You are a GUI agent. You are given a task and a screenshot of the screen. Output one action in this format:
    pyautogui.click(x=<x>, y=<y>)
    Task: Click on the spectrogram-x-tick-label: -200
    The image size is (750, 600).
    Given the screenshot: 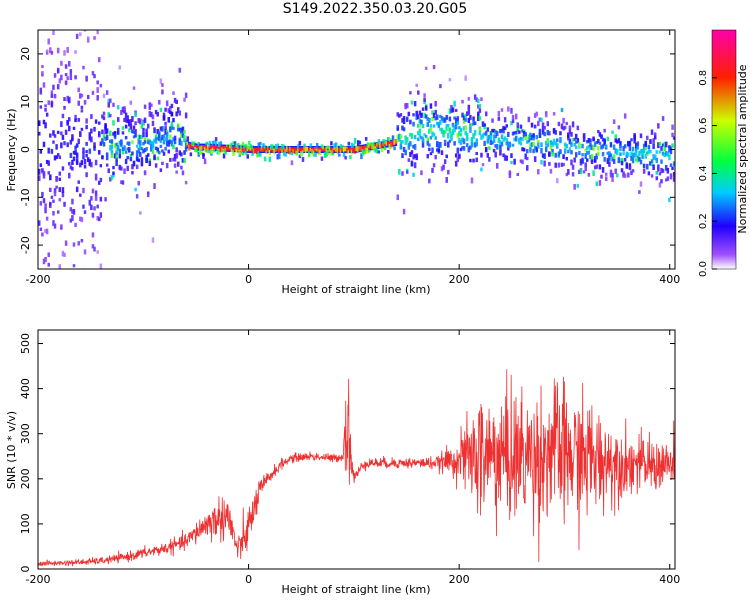 What is the action you would take?
    pyautogui.click(x=38, y=279)
    